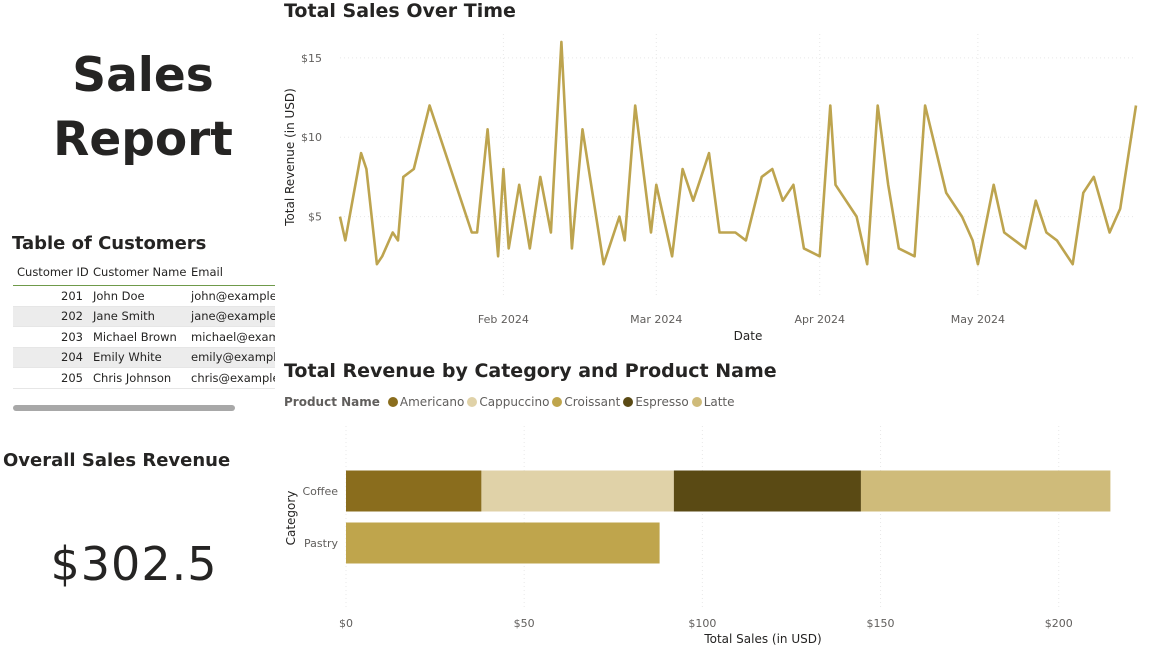  I want to click on legend-label: Croissant, so click(592, 402).